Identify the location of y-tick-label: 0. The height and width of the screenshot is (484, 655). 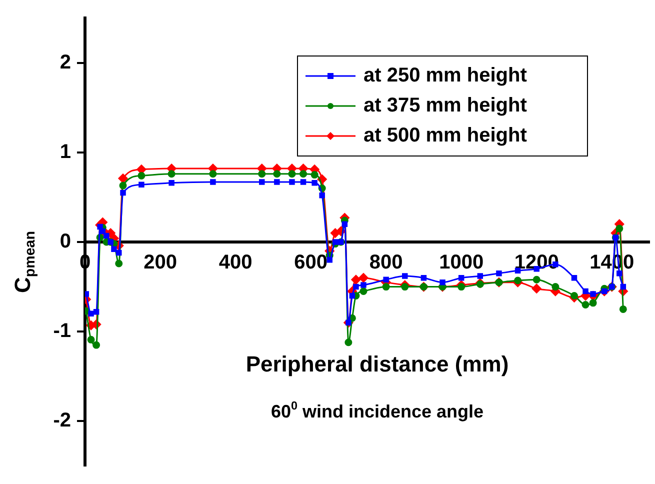
(65, 241).